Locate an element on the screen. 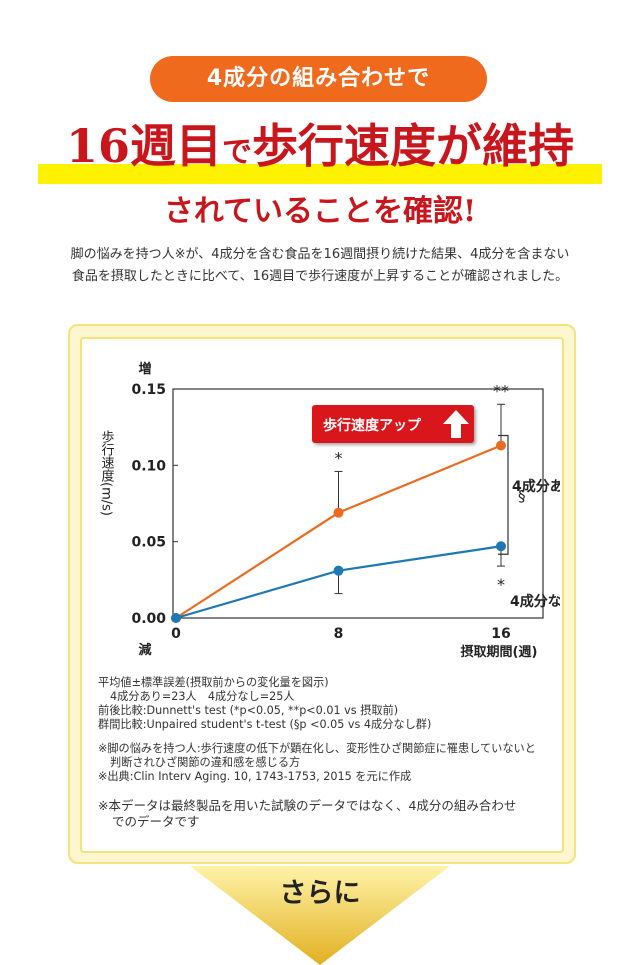 The height and width of the screenshot is (965, 640). headline-pill: 4成分の組み合わせで is located at coordinates (318, 79).